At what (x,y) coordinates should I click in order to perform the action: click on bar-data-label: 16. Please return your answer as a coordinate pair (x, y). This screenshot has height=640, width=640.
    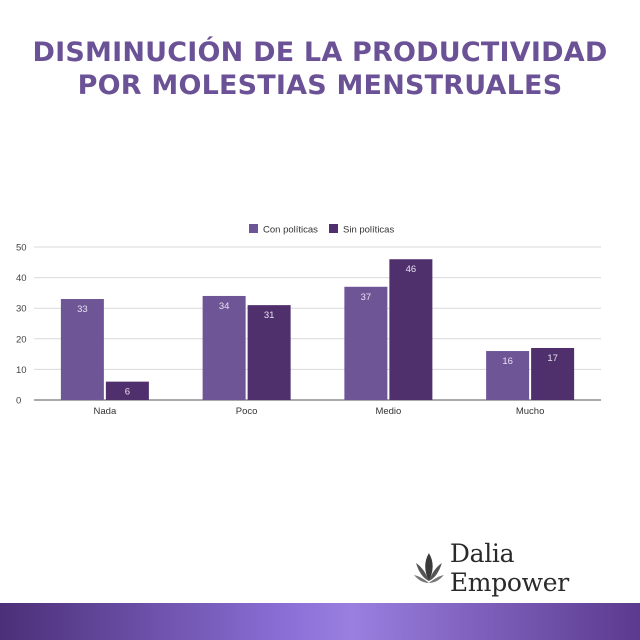
    Looking at the image, I should click on (507, 361).